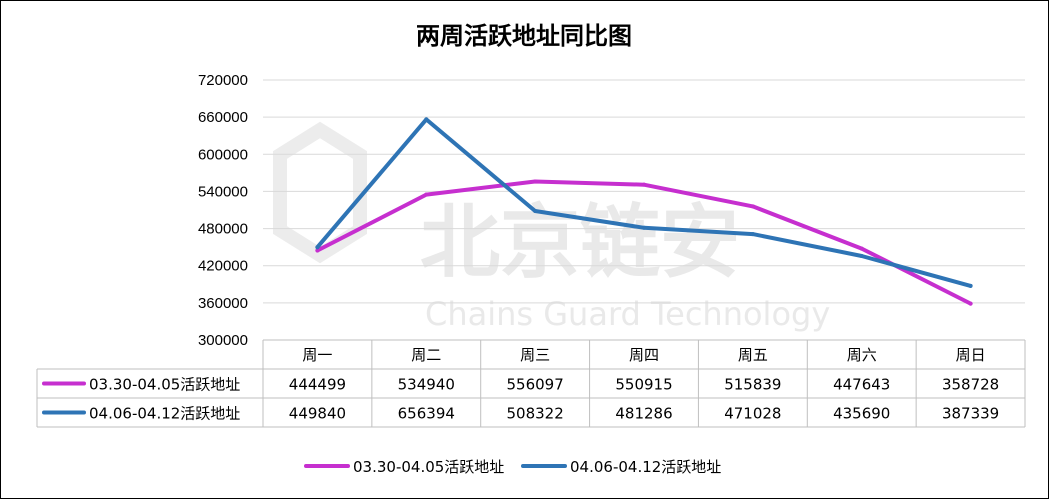 The image size is (1049, 499). What do you see at coordinates (644, 355) in the screenshot?
I see `x-category-label: 周四` at bounding box center [644, 355].